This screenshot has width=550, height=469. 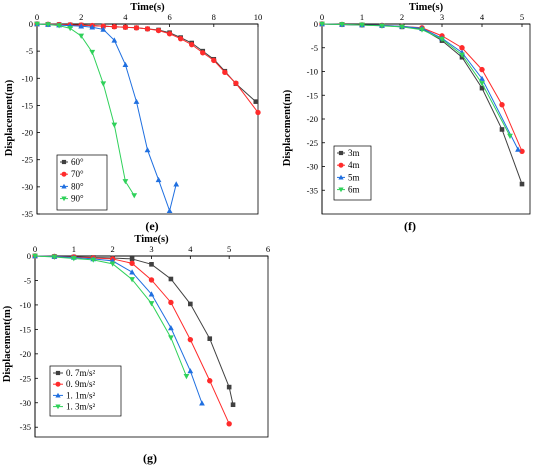 What do you see at coordinates (522, 17) in the screenshot?
I see `x-tick-label: 5` at bounding box center [522, 17].